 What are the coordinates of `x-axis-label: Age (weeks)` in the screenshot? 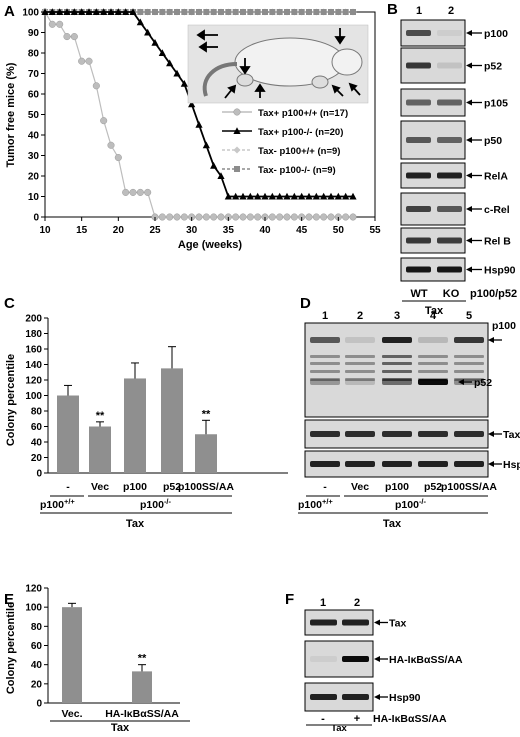 It's located at (210, 245).